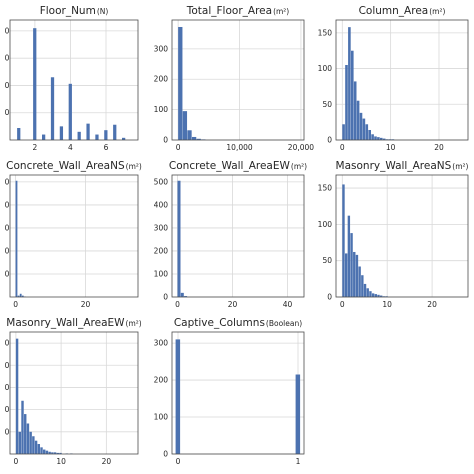 Image resolution: width=474 pixels, height=474 pixels. I want to click on x-tick-label: 20,000, so click(301, 147).